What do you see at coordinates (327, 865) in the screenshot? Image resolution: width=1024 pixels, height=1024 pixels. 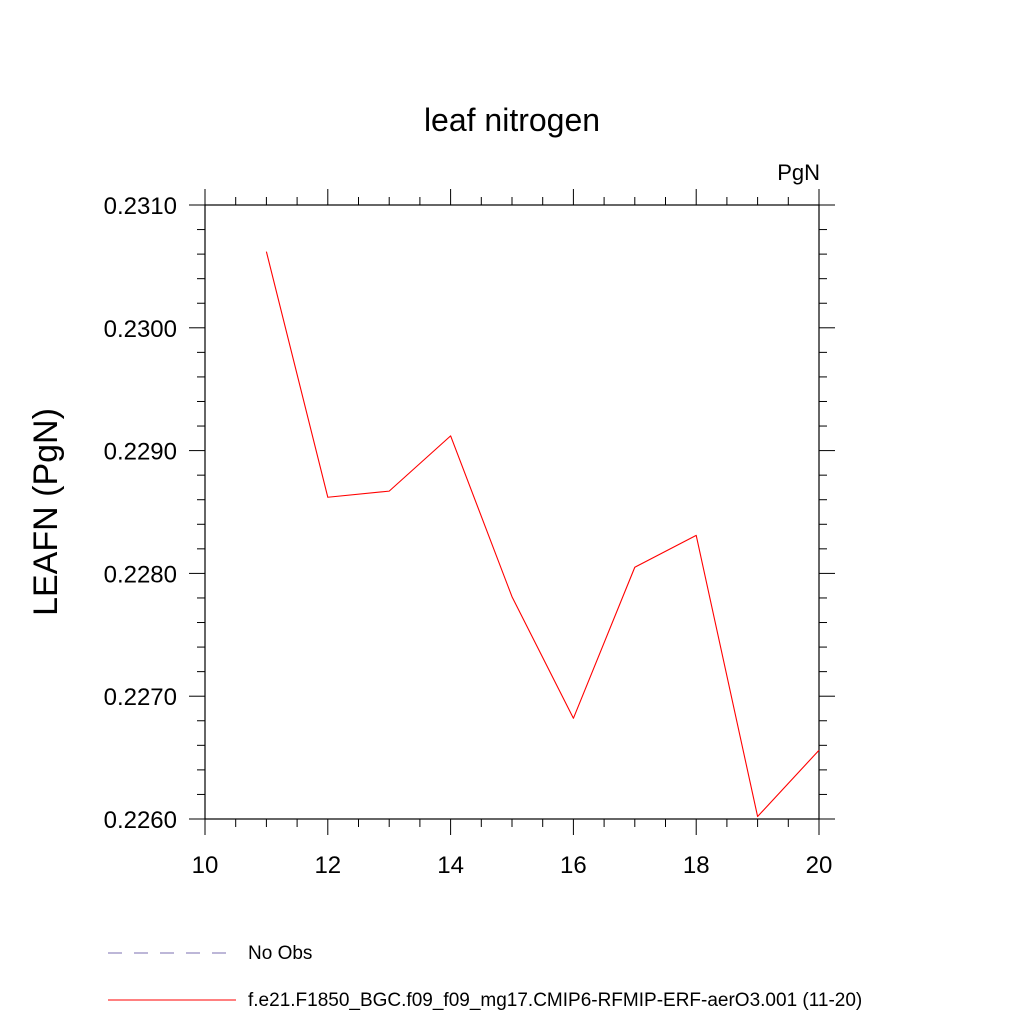 I see `x-tick-label: 12` at bounding box center [327, 865].